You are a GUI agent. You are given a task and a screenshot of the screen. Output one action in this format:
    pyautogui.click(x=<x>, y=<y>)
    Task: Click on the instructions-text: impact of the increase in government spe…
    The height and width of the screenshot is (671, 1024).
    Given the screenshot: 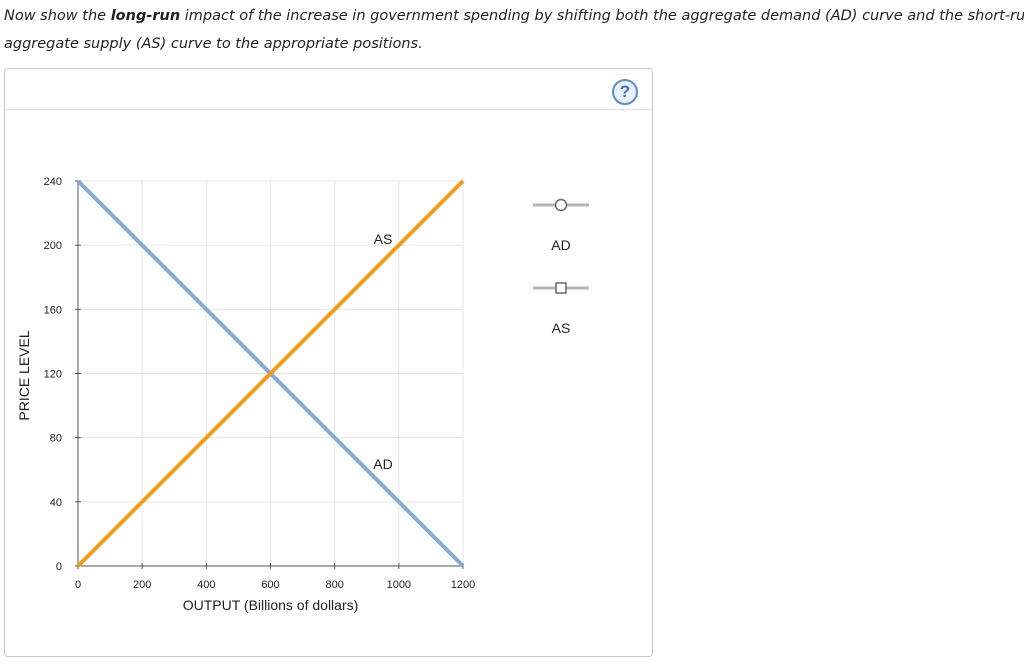 What is the action you would take?
    pyautogui.click(x=602, y=16)
    